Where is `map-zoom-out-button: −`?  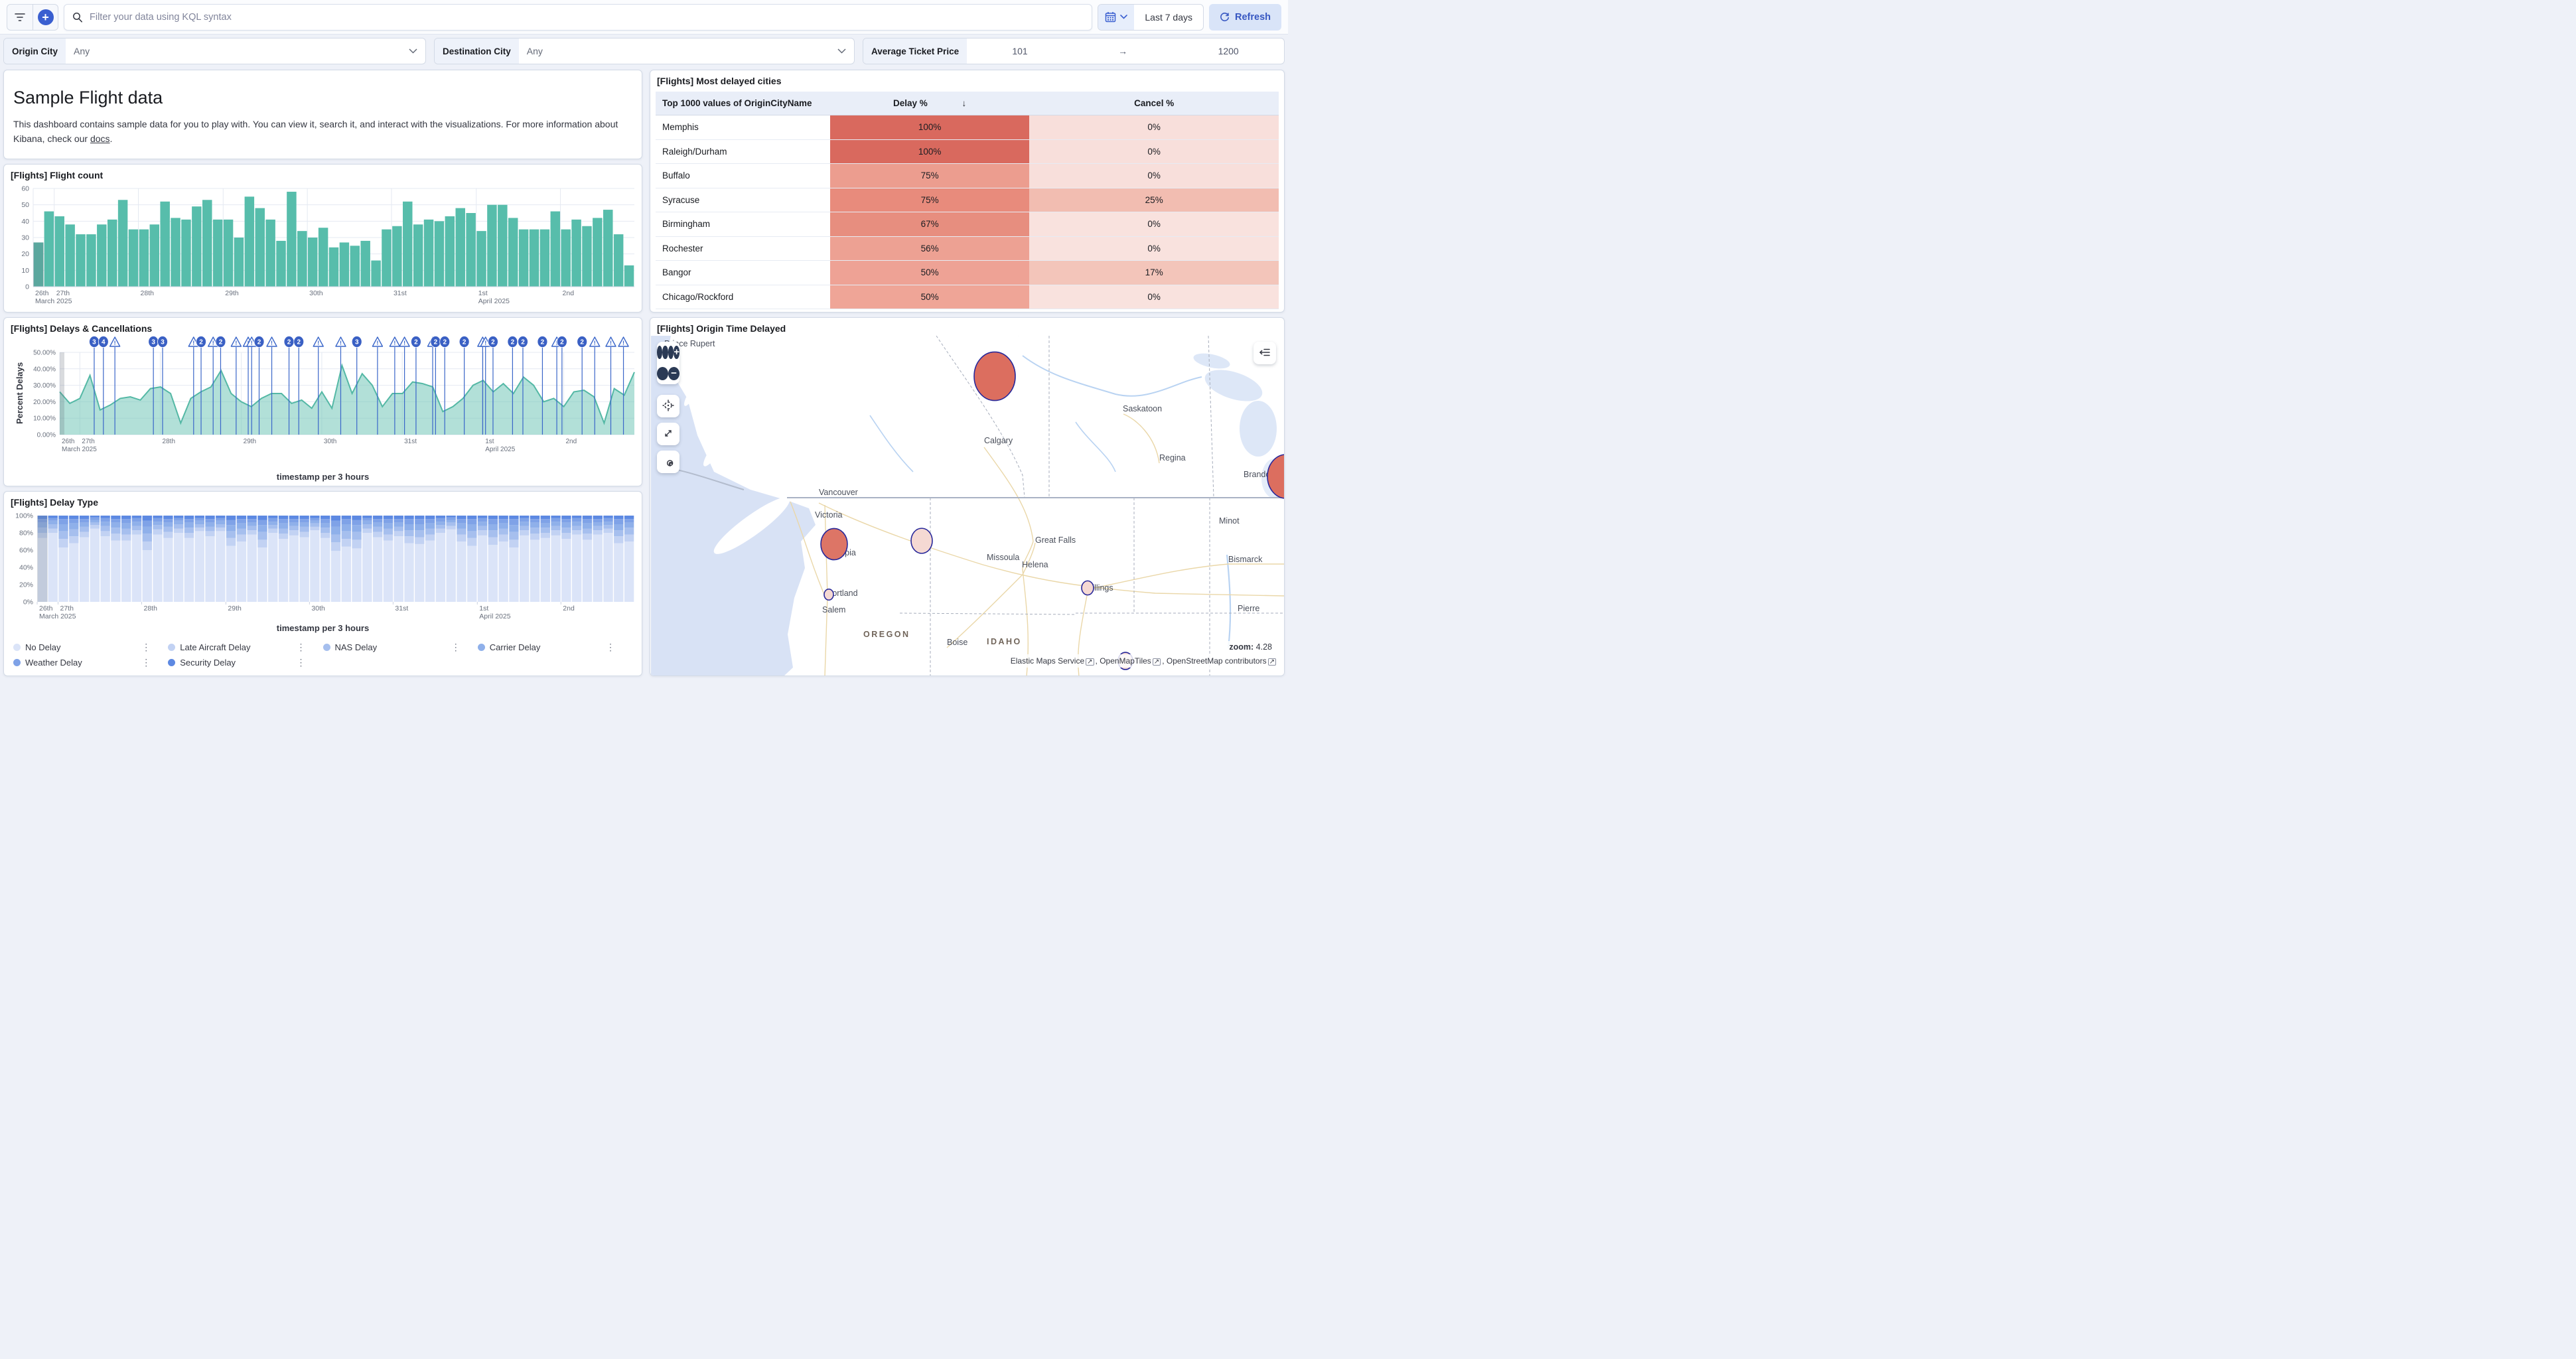 map-zoom-out-button: − is located at coordinates (669, 373).